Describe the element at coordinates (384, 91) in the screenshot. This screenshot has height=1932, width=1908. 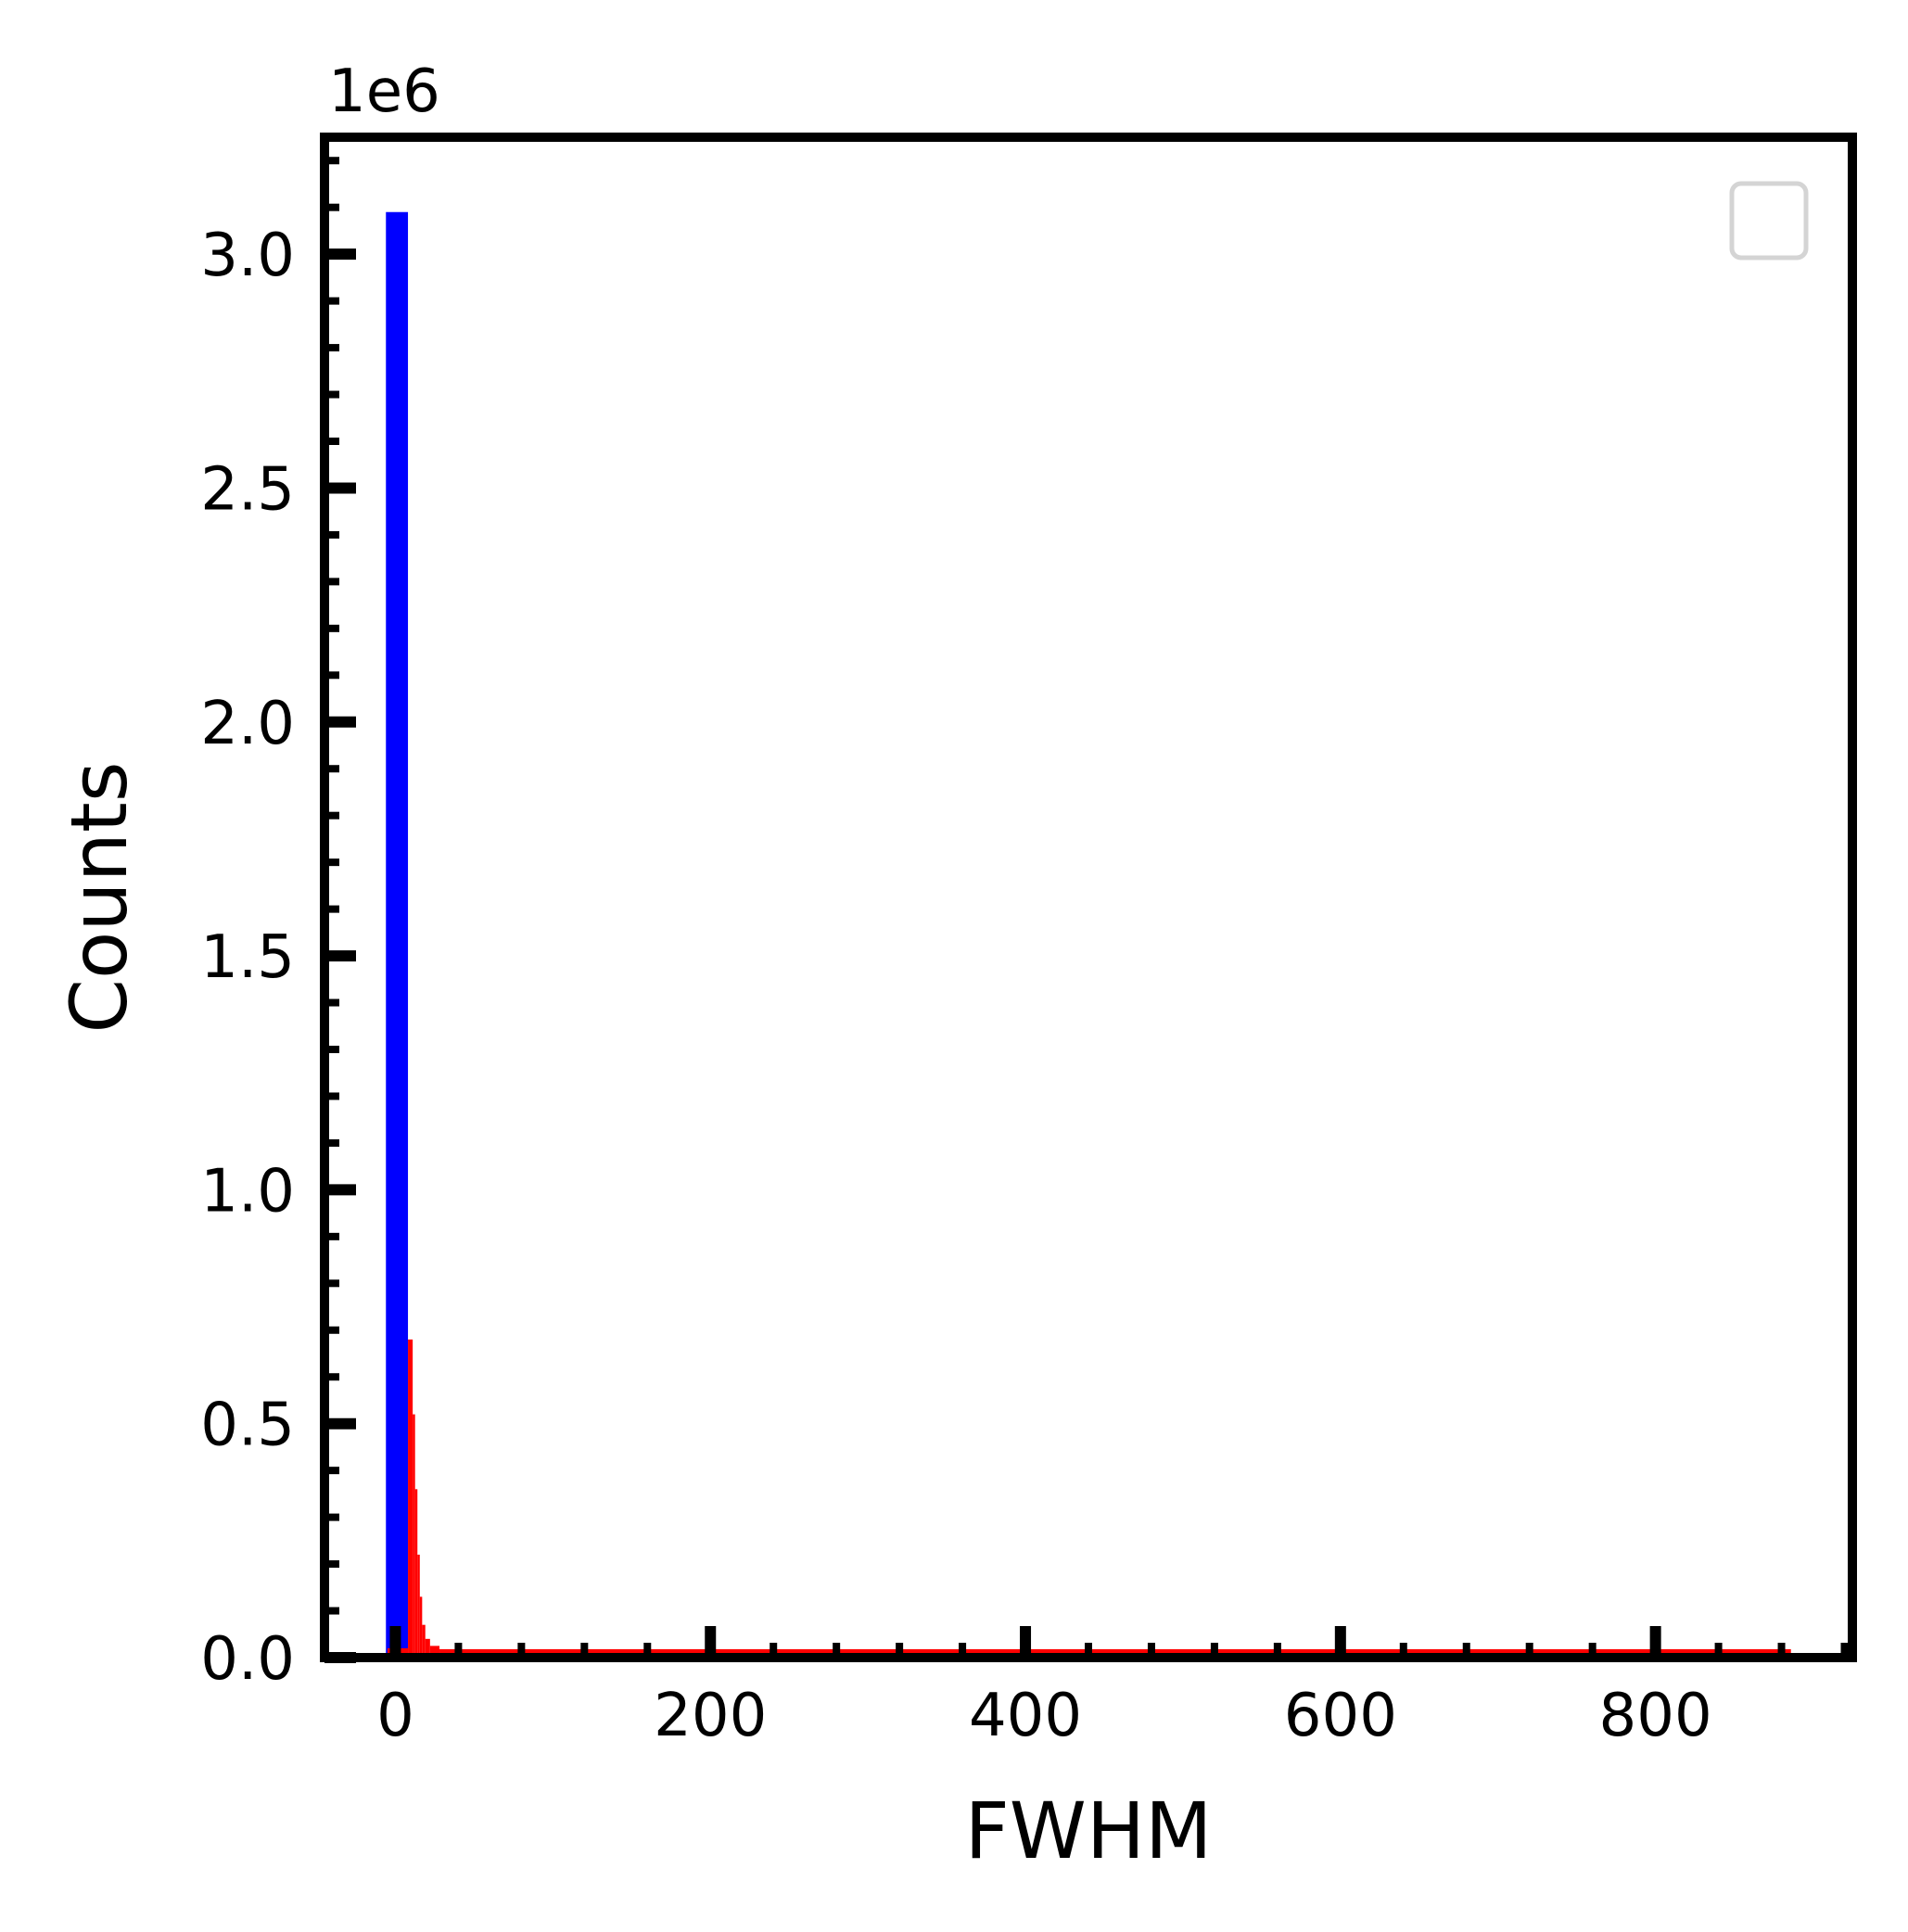
I see `y-offset-label: 1e6` at that location.